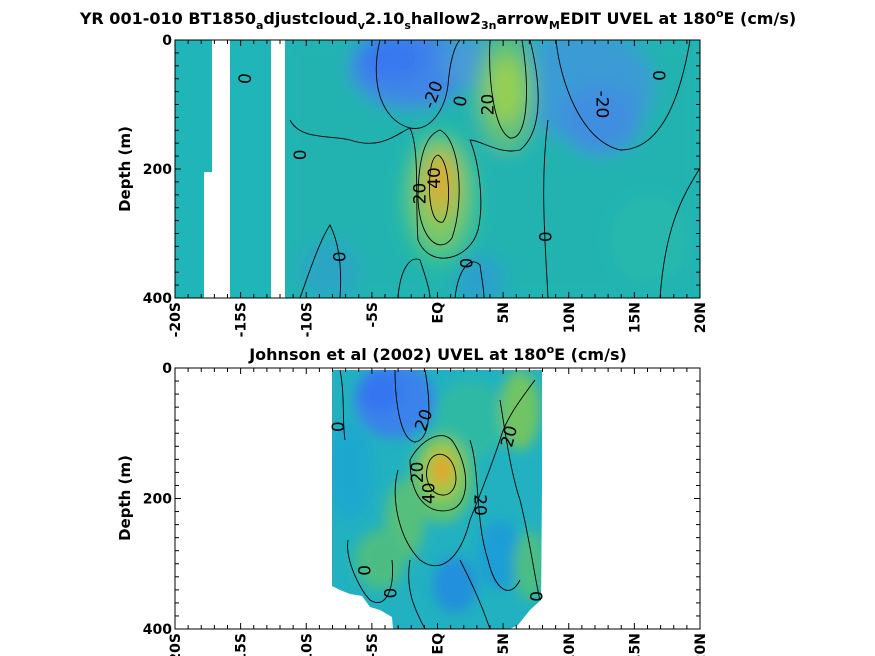 This screenshot has width=875, height=656. What do you see at coordinates (242, 319) in the screenshot?
I see `top-x-tick-label: -15S` at bounding box center [242, 319].